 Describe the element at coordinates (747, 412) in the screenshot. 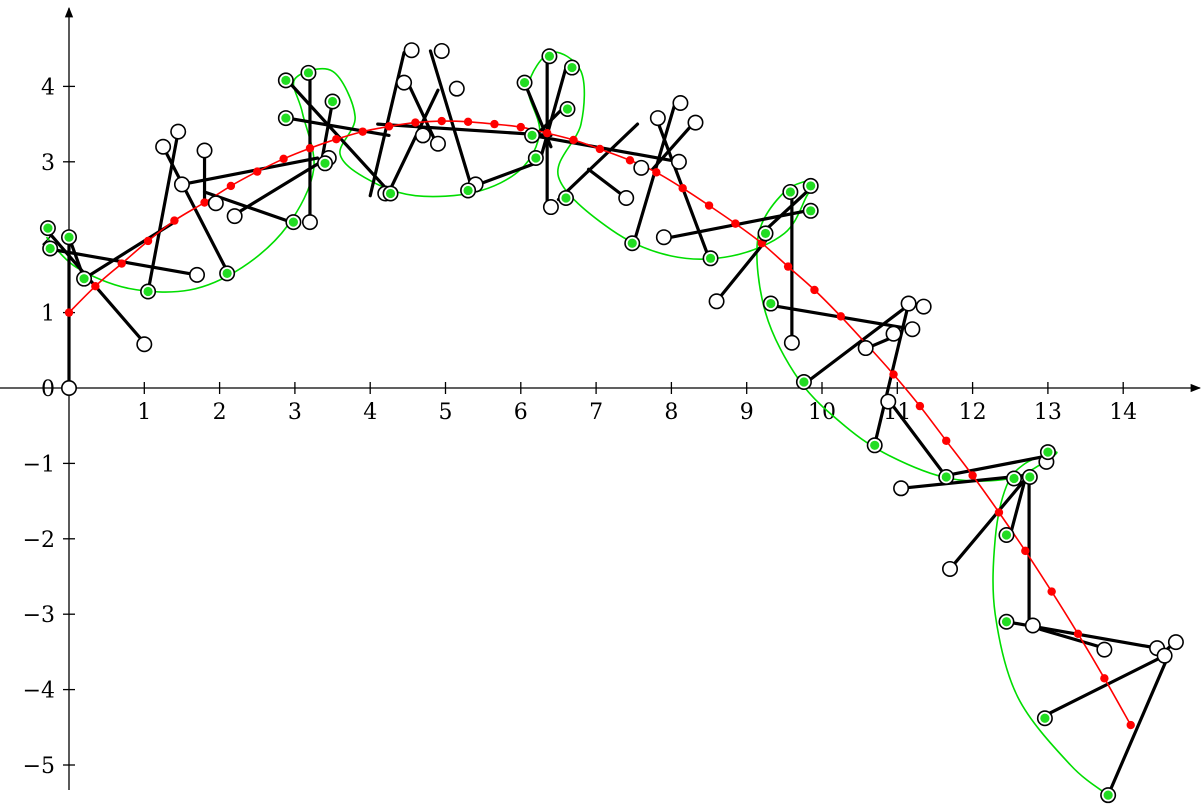

I see `x-tick-label: 9` at that location.